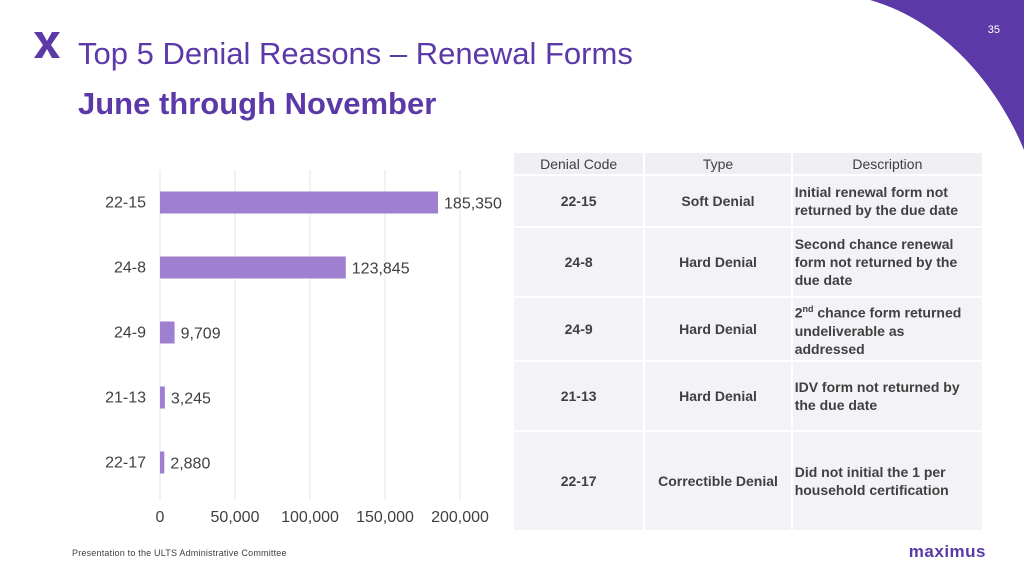  I want to click on page-subtitle: June through November, so click(257, 103).